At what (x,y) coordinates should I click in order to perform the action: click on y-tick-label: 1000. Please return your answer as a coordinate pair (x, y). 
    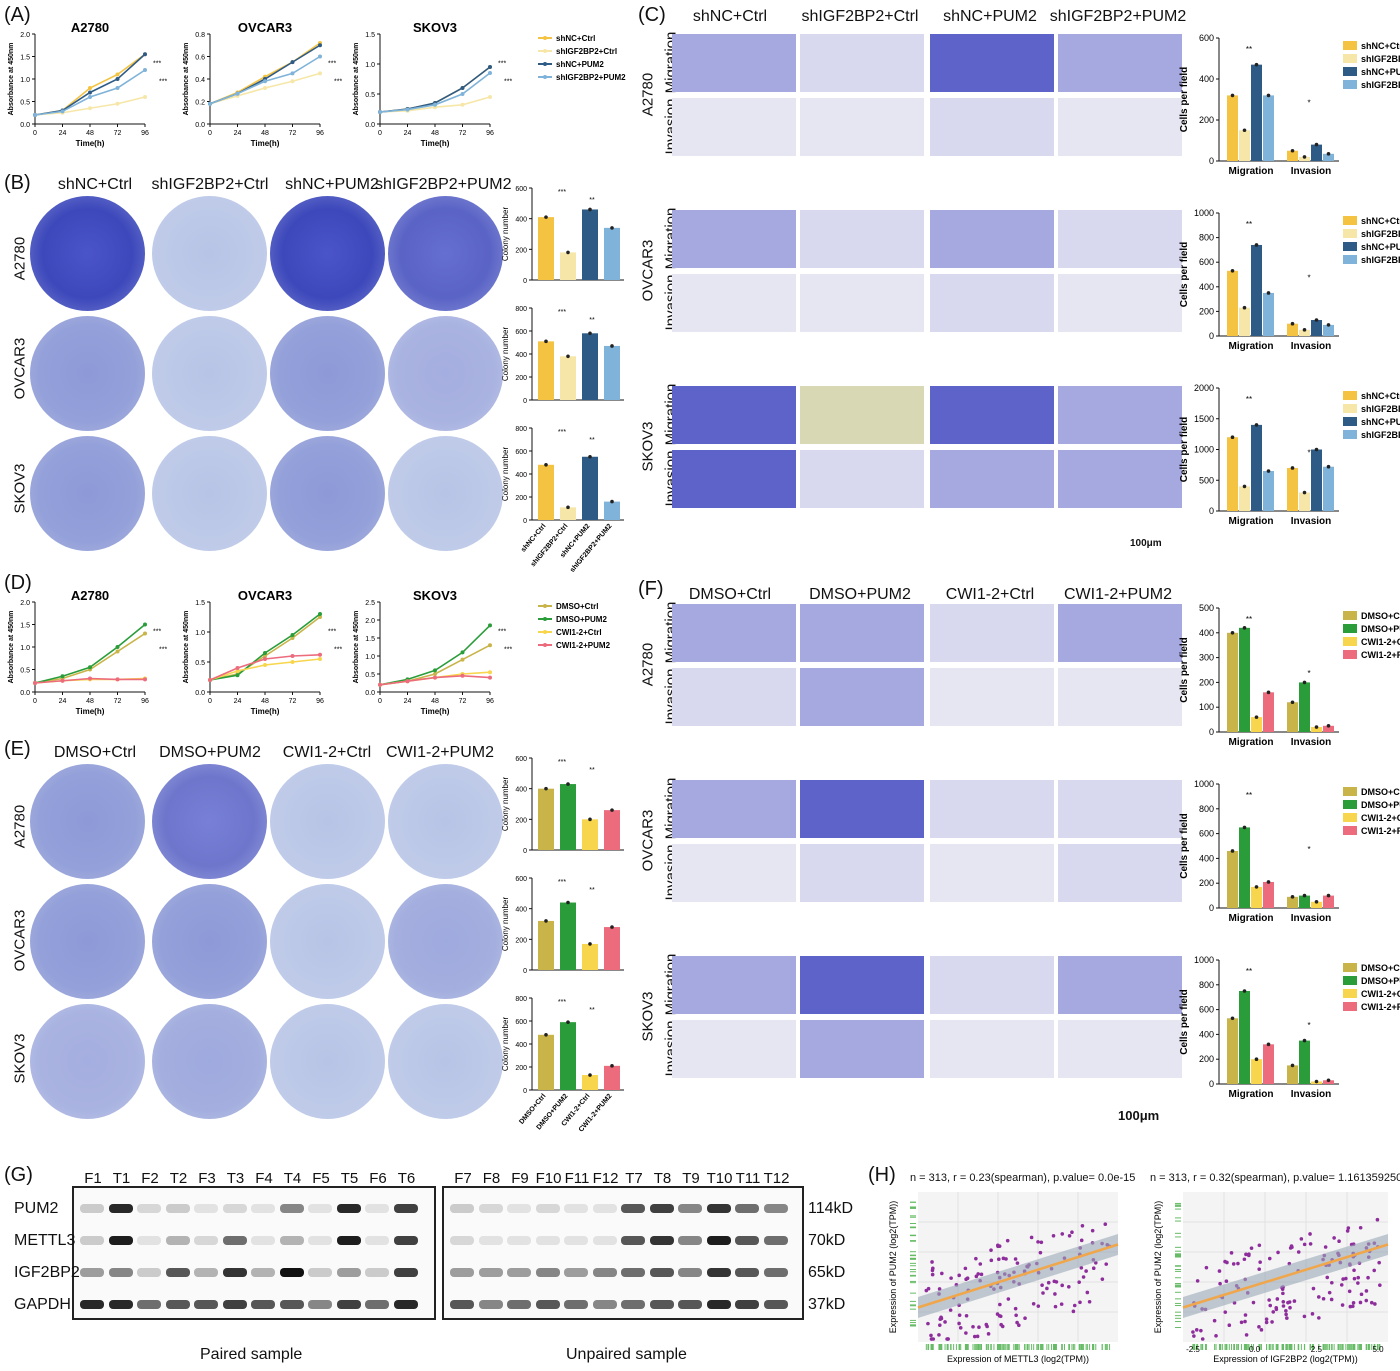
    Looking at the image, I should click on (1204, 960).